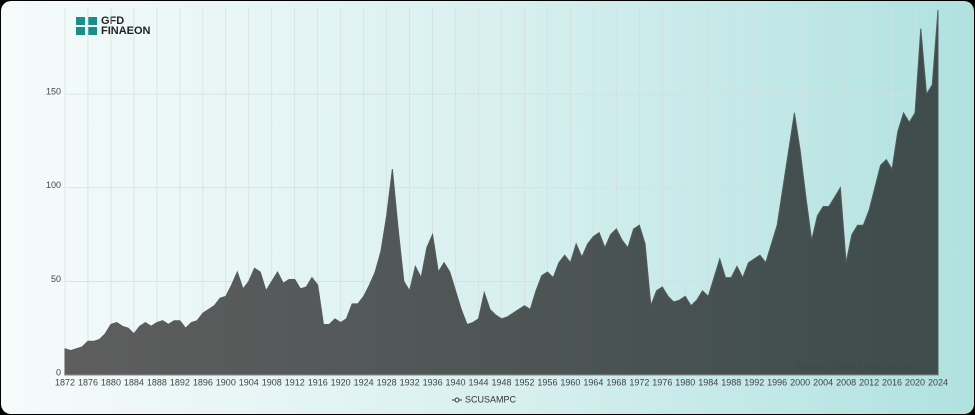  What do you see at coordinates (731, 382) in the screenshot?
I see `x-tick-label: 1988` at bounding box center [731, 382].